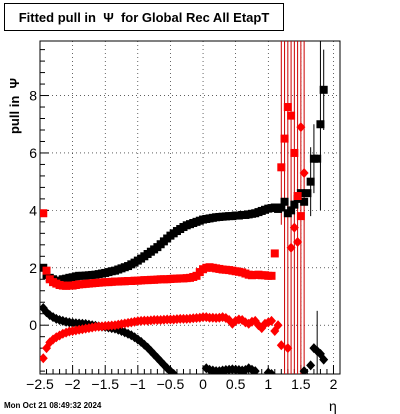 This screenshot has height=414, width=400. I want to click on x-tick-label: 1, so click(268, 384).